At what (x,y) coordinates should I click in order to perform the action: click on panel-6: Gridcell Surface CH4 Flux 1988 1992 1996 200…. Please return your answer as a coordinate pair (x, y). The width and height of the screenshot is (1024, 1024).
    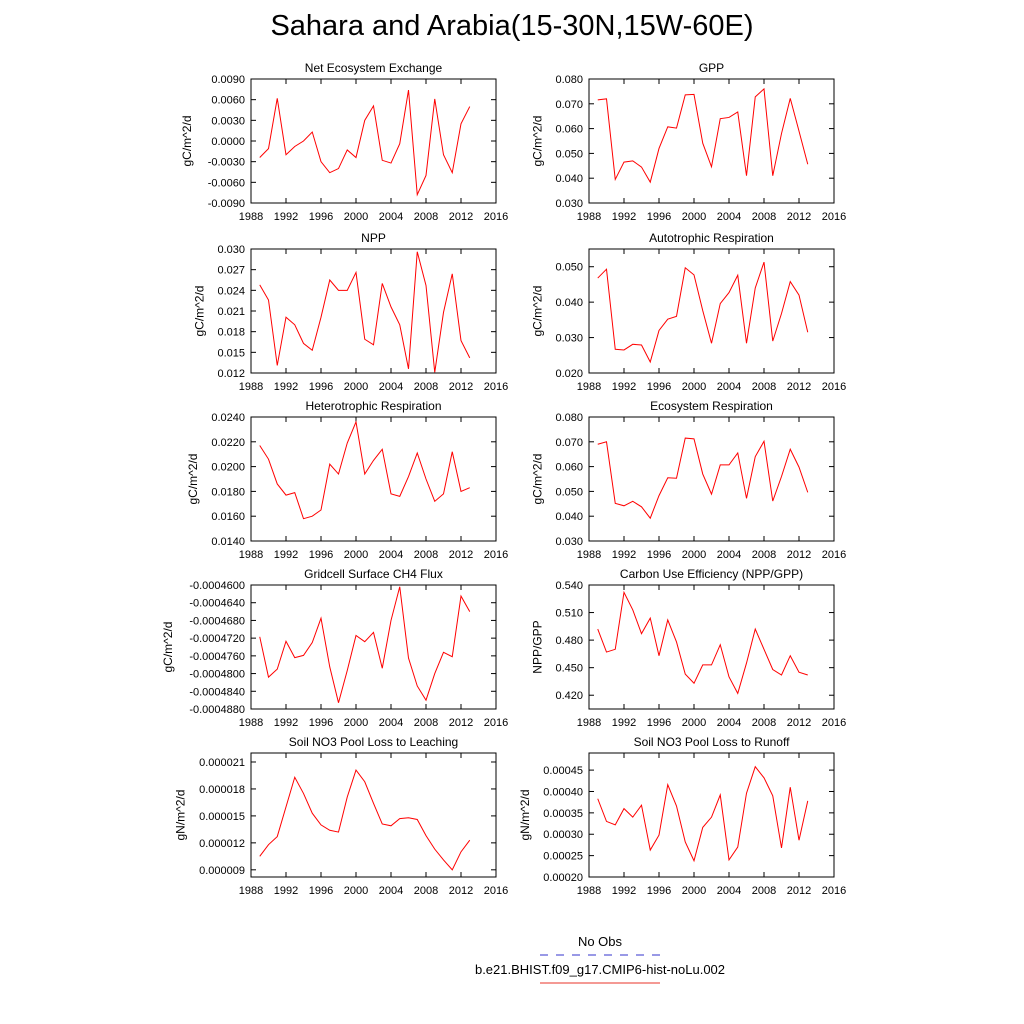
    Looking at the image, I should click on (334, 648).